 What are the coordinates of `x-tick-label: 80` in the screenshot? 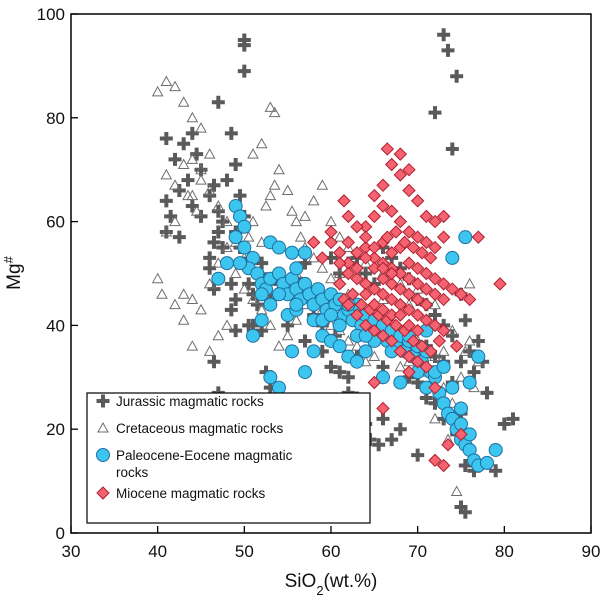 It's located at (504, 551).